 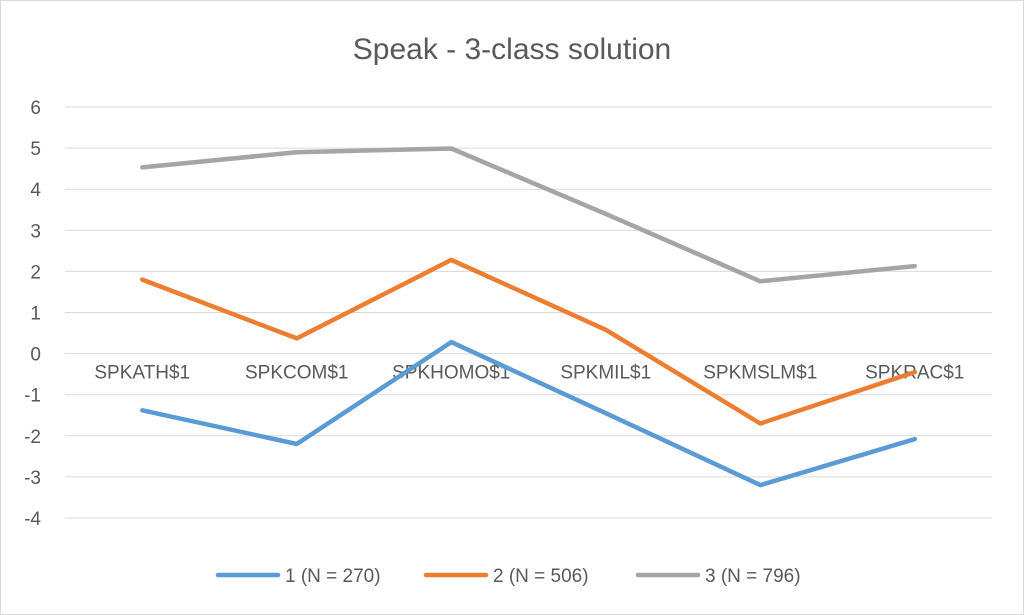 What do you see at coordinates (605, 372) in the screenshot?
I see `x-category-label: SPKMIL$1` at bounding box center [605, 372].